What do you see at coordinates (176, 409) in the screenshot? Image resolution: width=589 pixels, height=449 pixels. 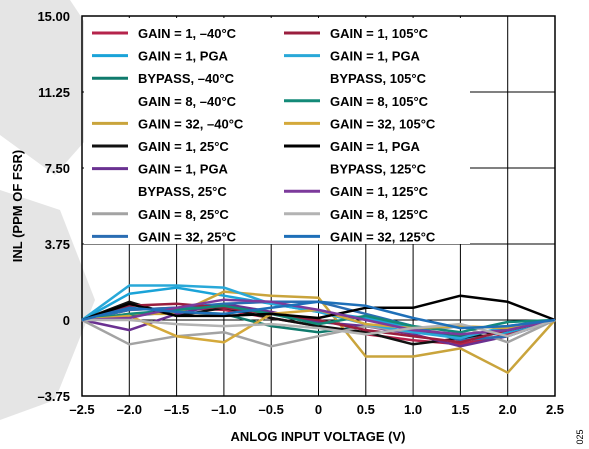 I see `x-tick-label: –1.5` at bounding box center [176, 409].